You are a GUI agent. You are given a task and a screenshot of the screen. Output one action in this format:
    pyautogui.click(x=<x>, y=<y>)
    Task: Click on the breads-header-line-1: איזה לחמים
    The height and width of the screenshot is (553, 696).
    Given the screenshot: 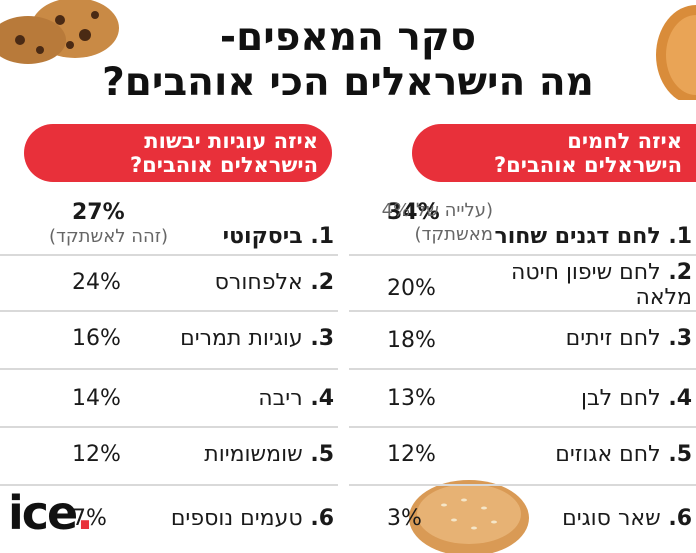 What is the action you would take?
    pyautogui.click(x=624, y=141)
    